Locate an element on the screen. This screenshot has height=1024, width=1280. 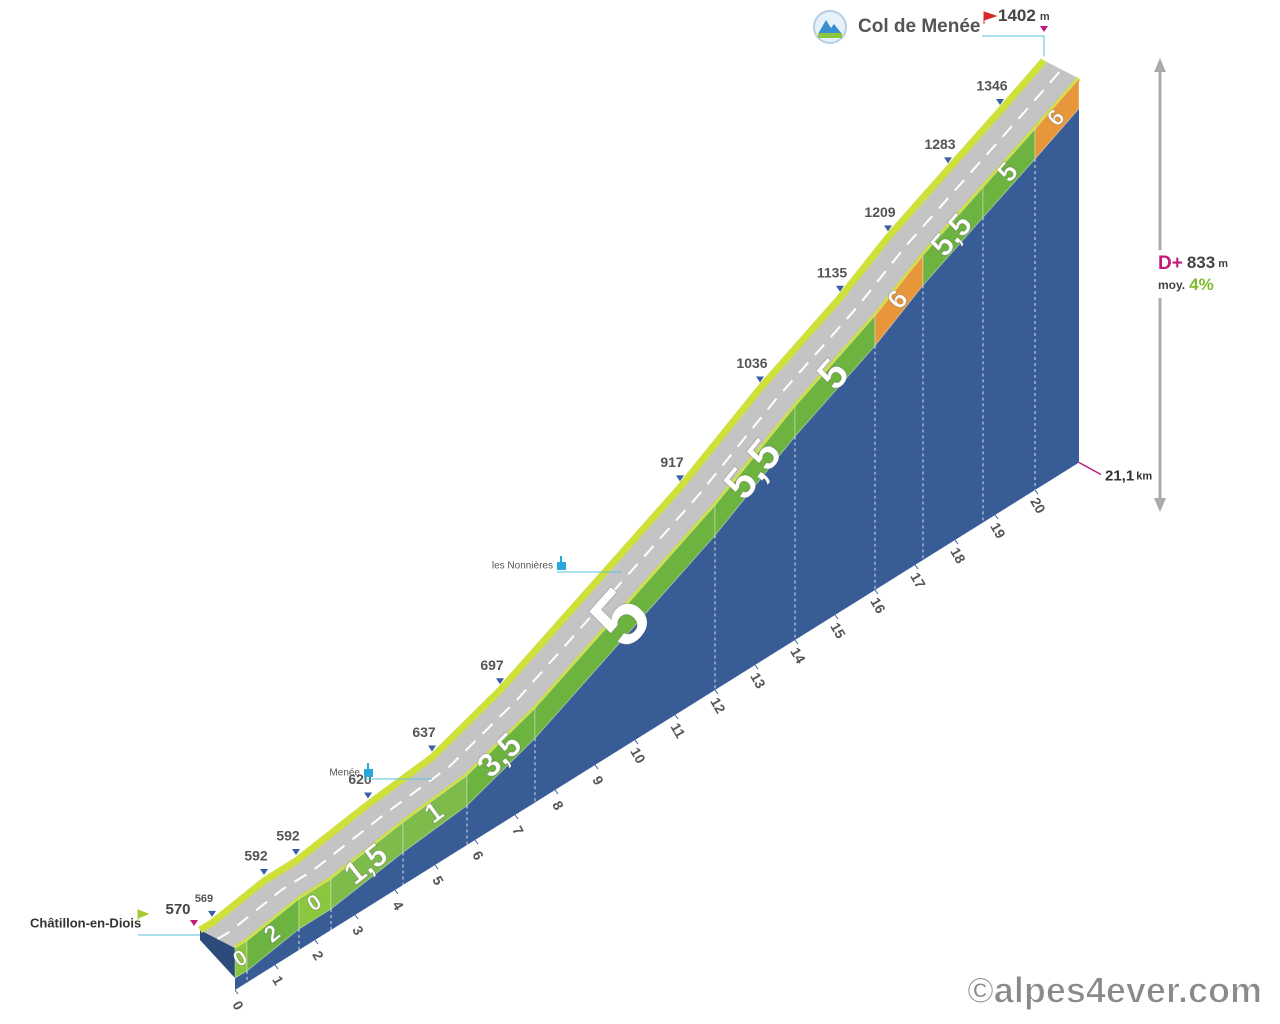
elevation-label: 1346 is located at coordinates (991, 86).